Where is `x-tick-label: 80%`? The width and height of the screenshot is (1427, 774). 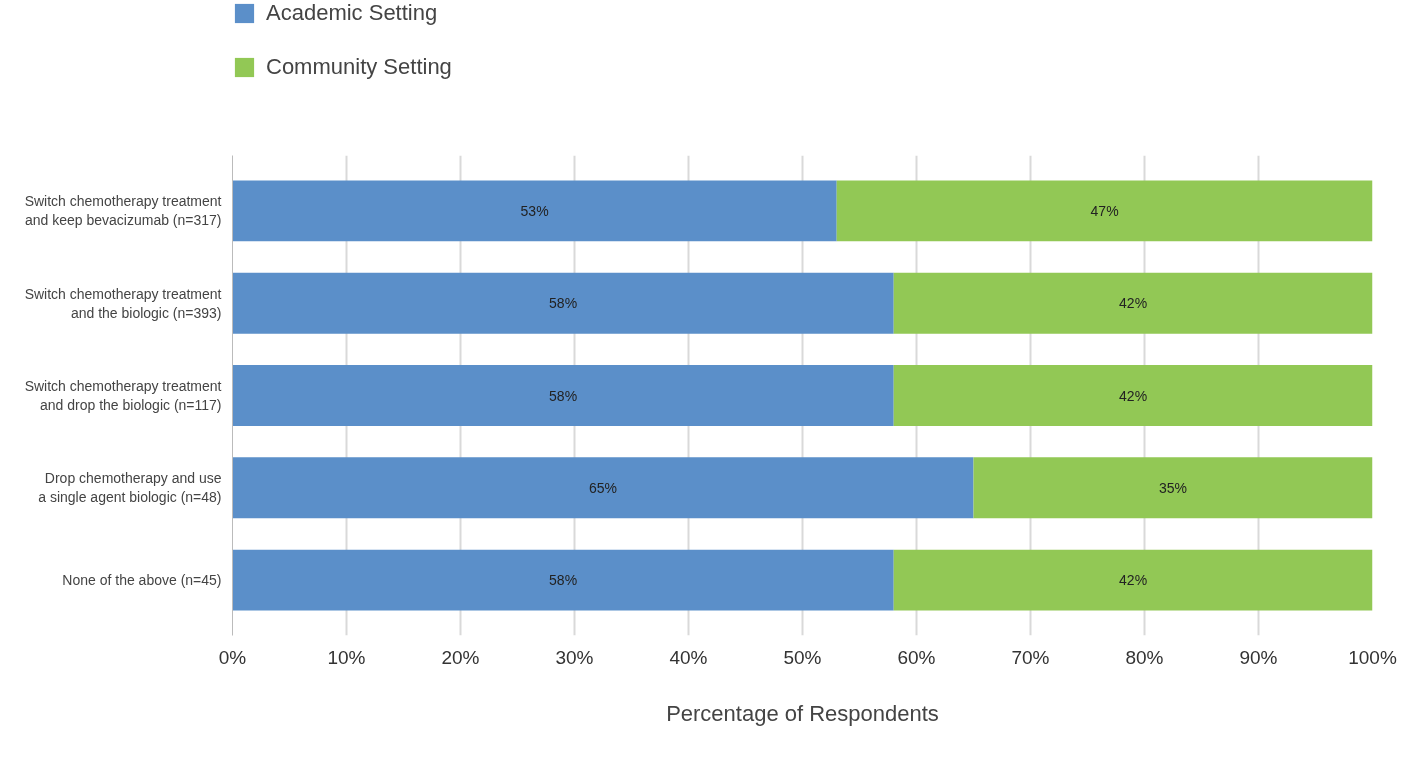
x-tick-label: 80% is located at coordinates (1144, 657).